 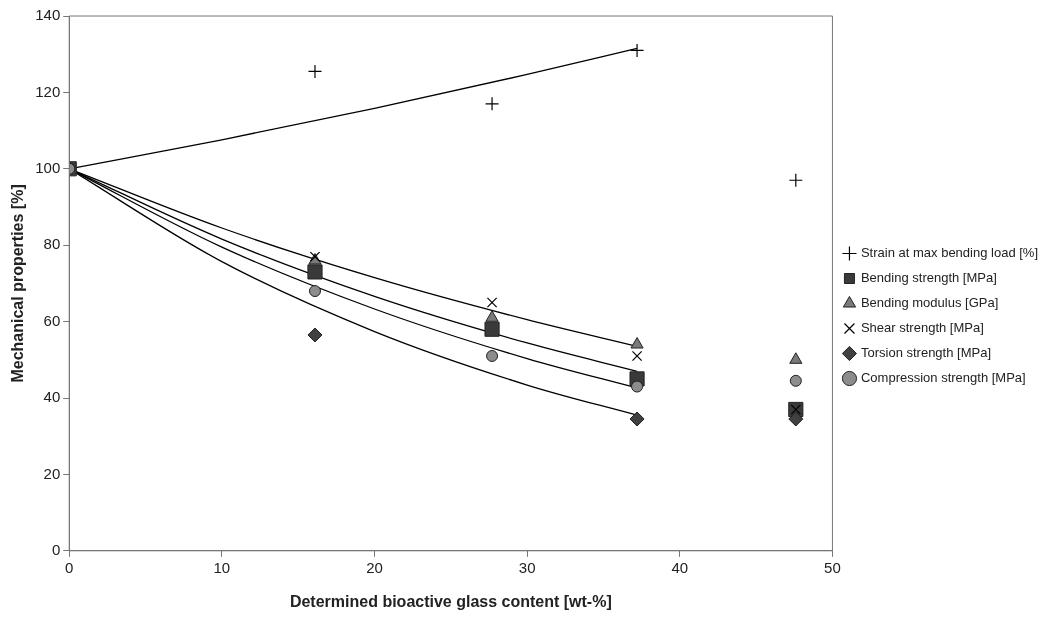 What do you see at coordinates (680, 567) in the screenshot?
I see `x-tick-label: 40` at bounding box center [680, 567].